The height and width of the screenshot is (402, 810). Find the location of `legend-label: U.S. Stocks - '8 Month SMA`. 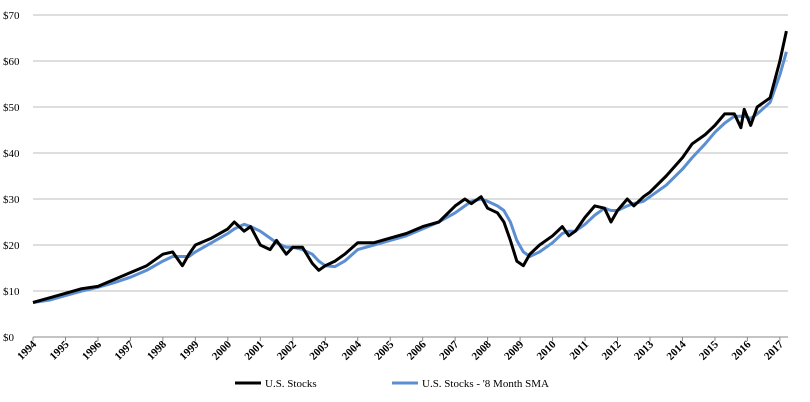

legend-label: U.S. Stocks - '8 Month SMA is located at coordinates (485, 384).